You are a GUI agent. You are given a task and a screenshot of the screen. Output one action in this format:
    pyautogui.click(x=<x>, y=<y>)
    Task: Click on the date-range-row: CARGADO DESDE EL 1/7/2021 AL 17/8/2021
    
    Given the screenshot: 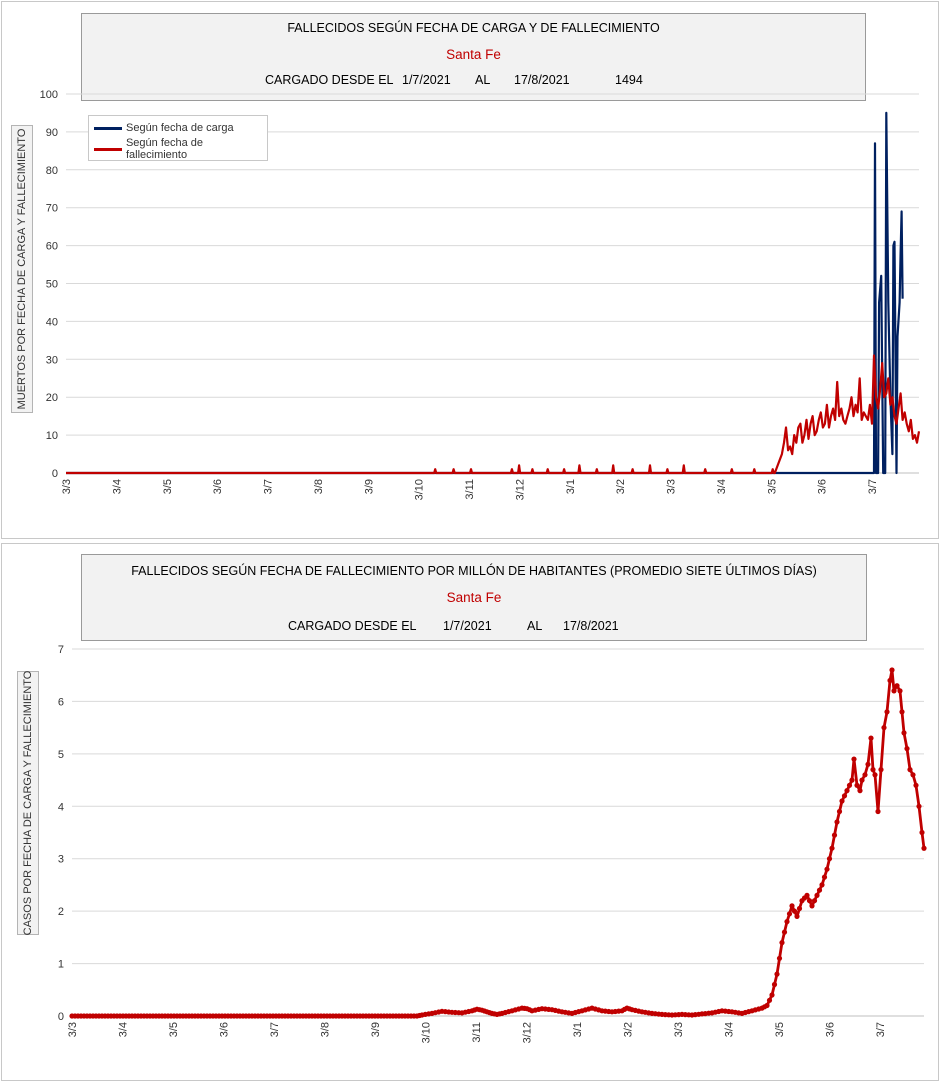 What is the action you would take?
    pyautogui.click(x=474, y=628)
    